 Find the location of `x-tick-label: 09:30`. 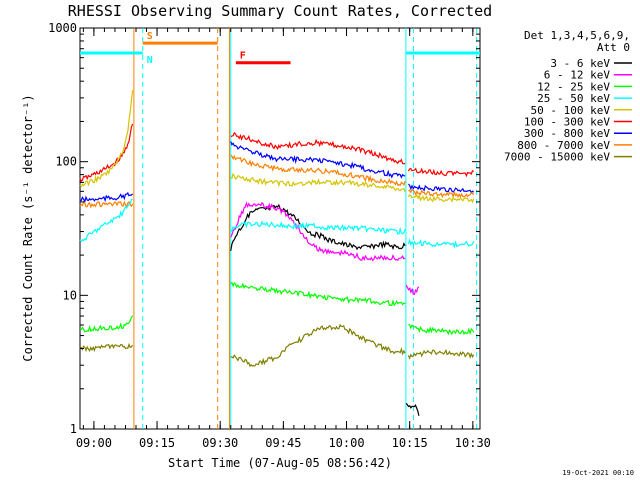

x-tick-label: 09:30 is located at coordinates (220, 443).